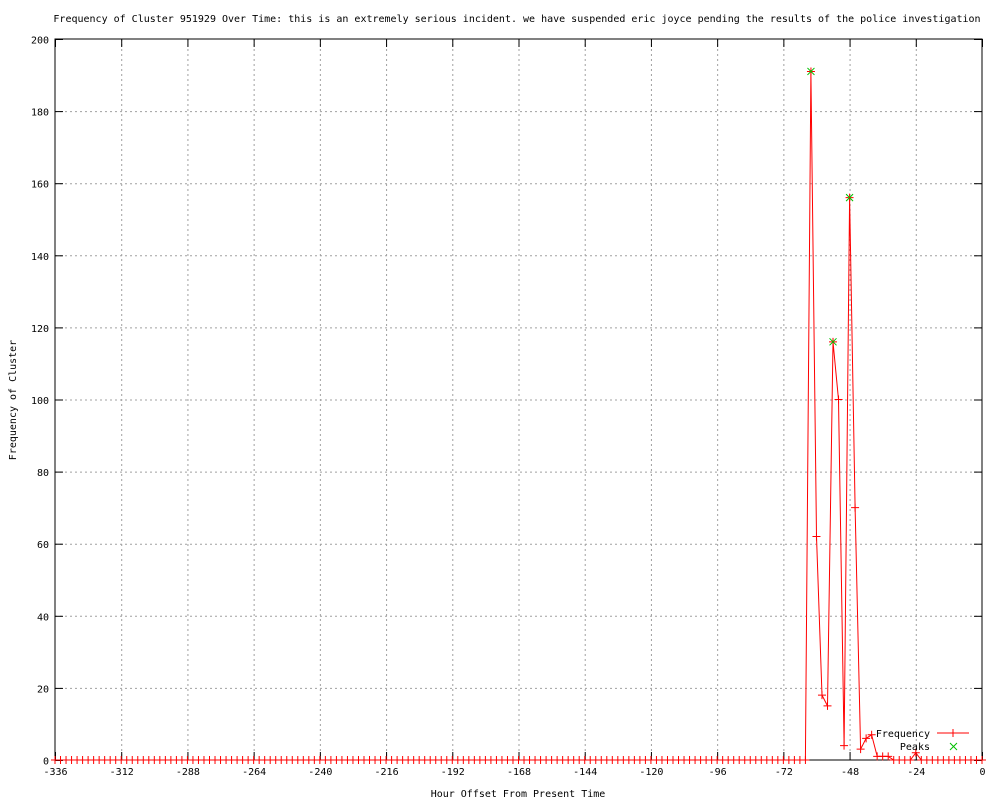  I want to click on x-tick-label: -312, so click(122, 772).